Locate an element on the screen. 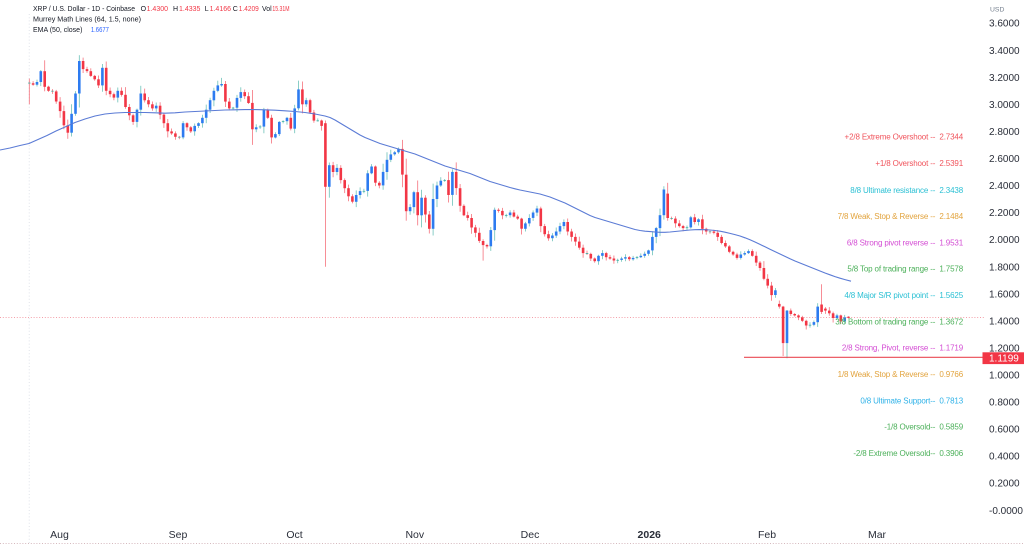 This screenshot has width=1024, height=546. svg-text: 2.0000 is located at coordinates (1004, 240).